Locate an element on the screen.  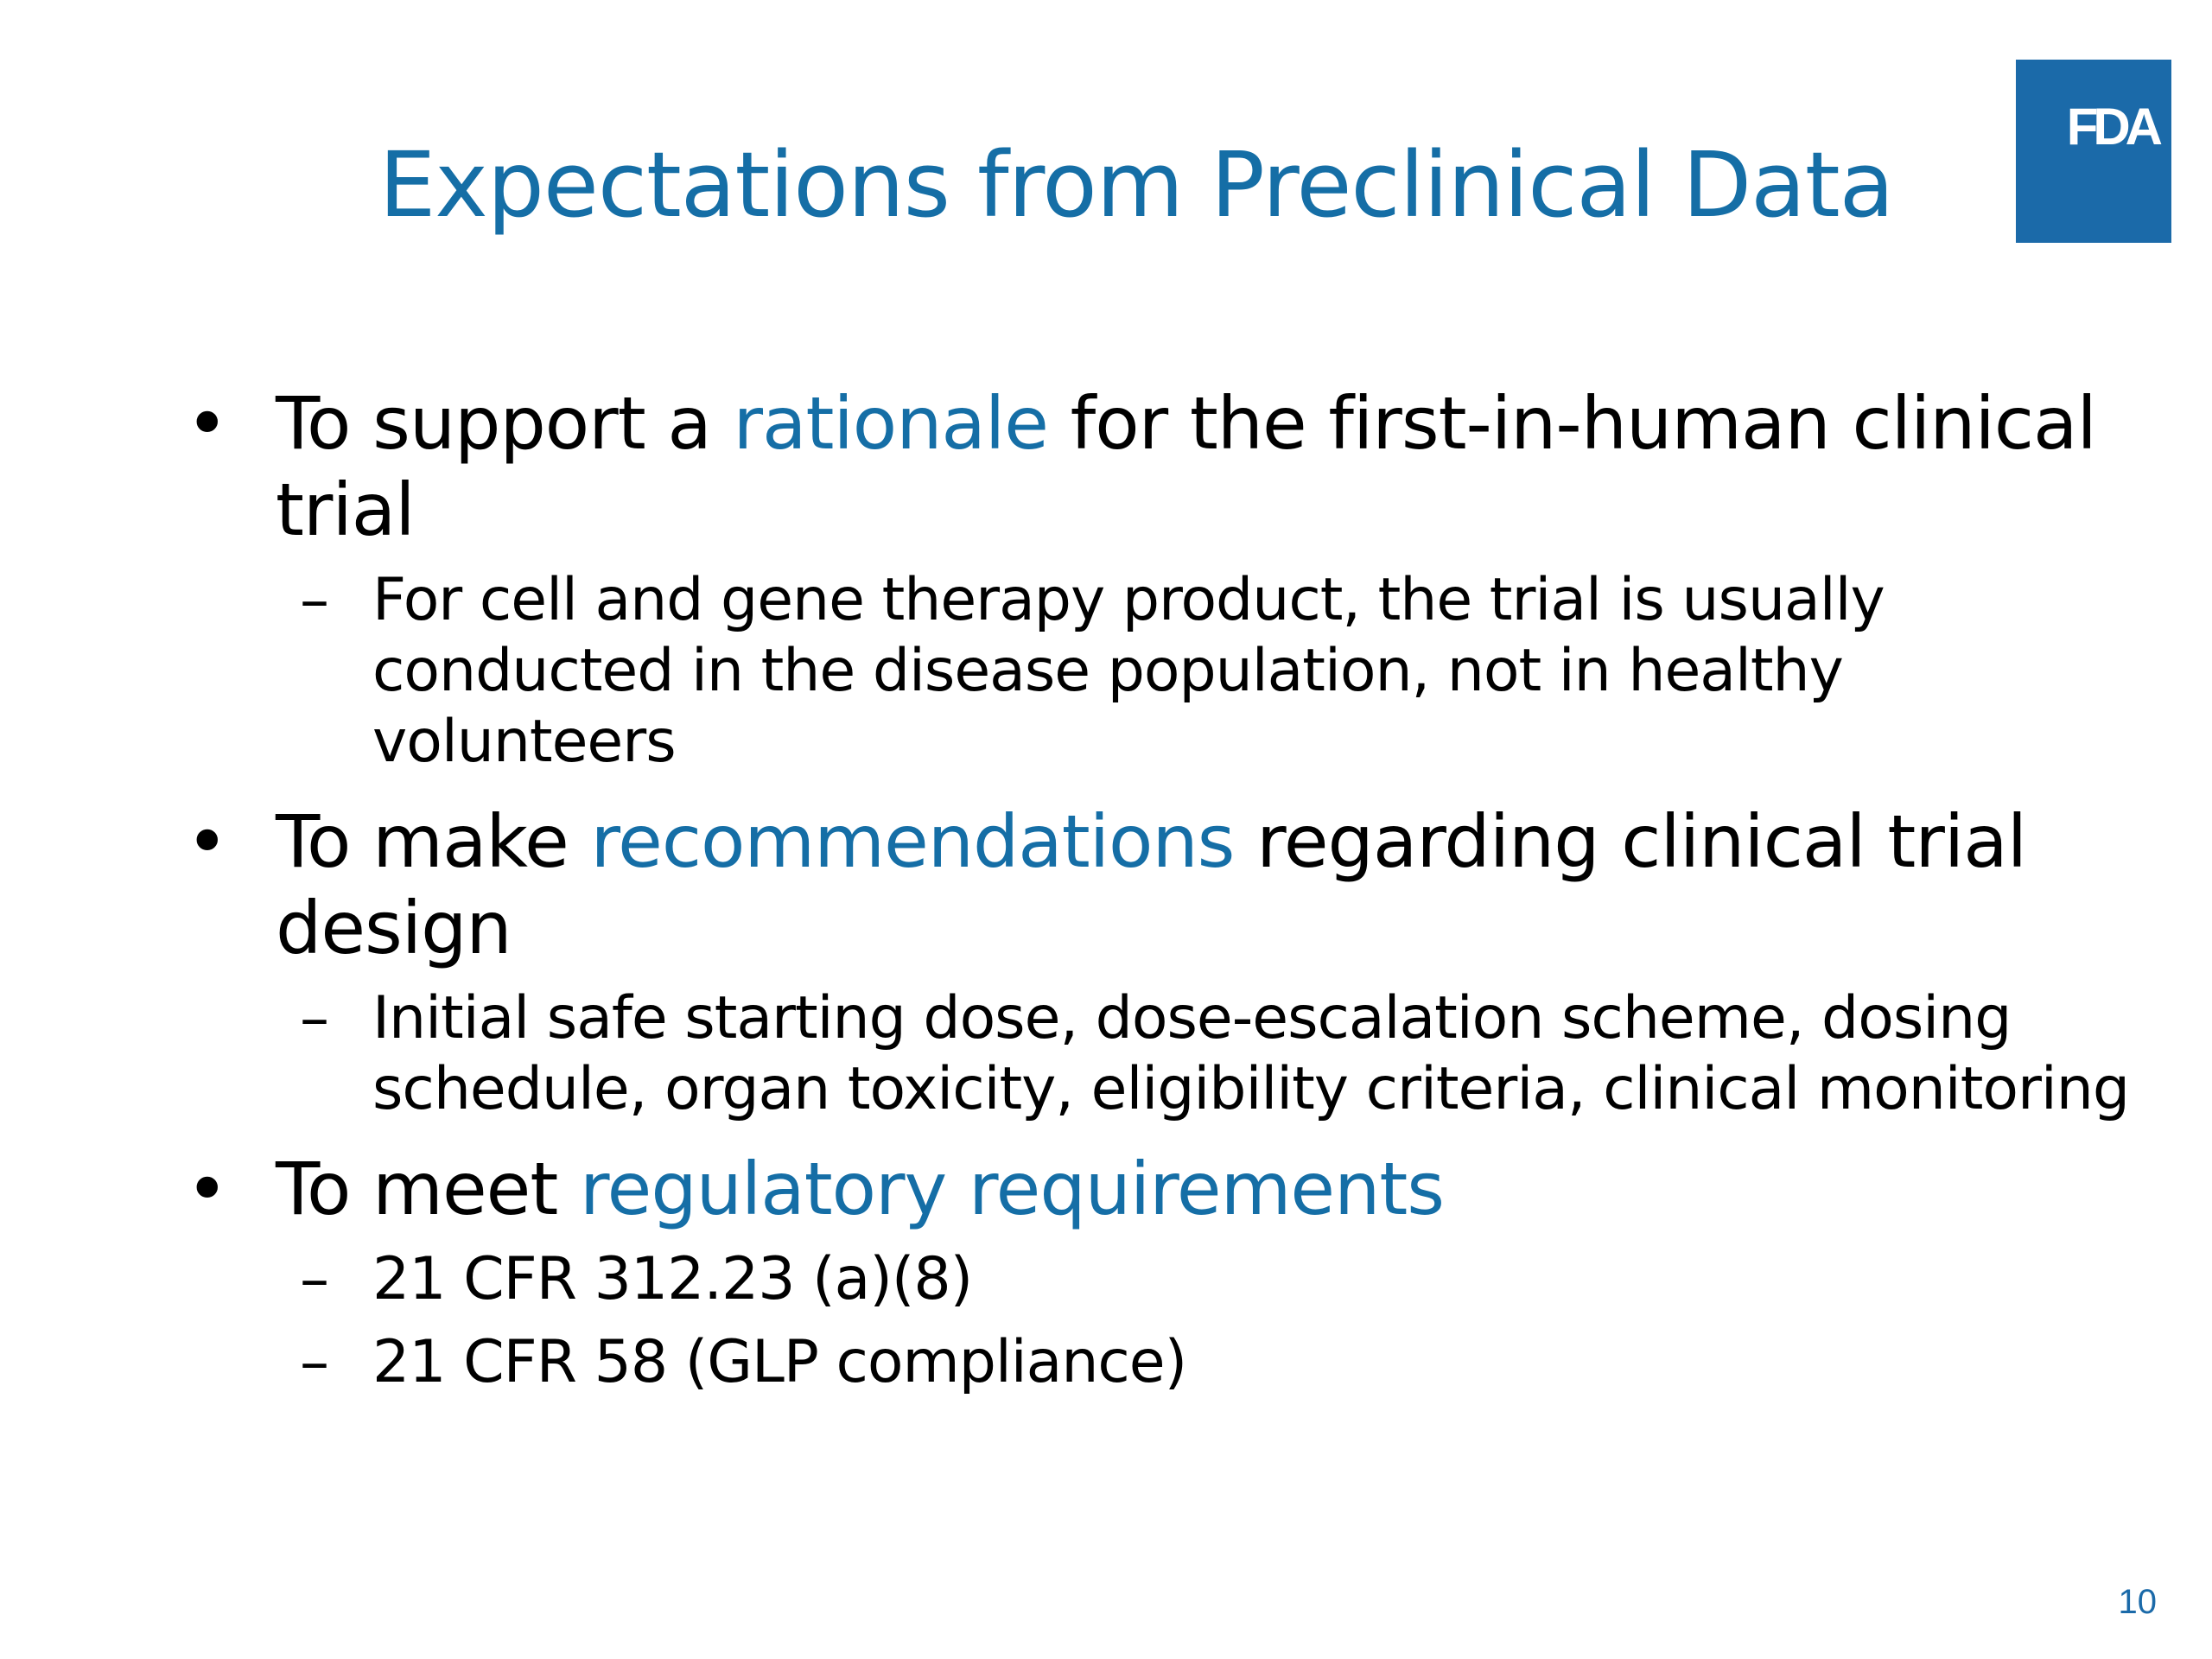
bullet-text: for the first-in-human clinical trial is located at coordinates (1186, 466).